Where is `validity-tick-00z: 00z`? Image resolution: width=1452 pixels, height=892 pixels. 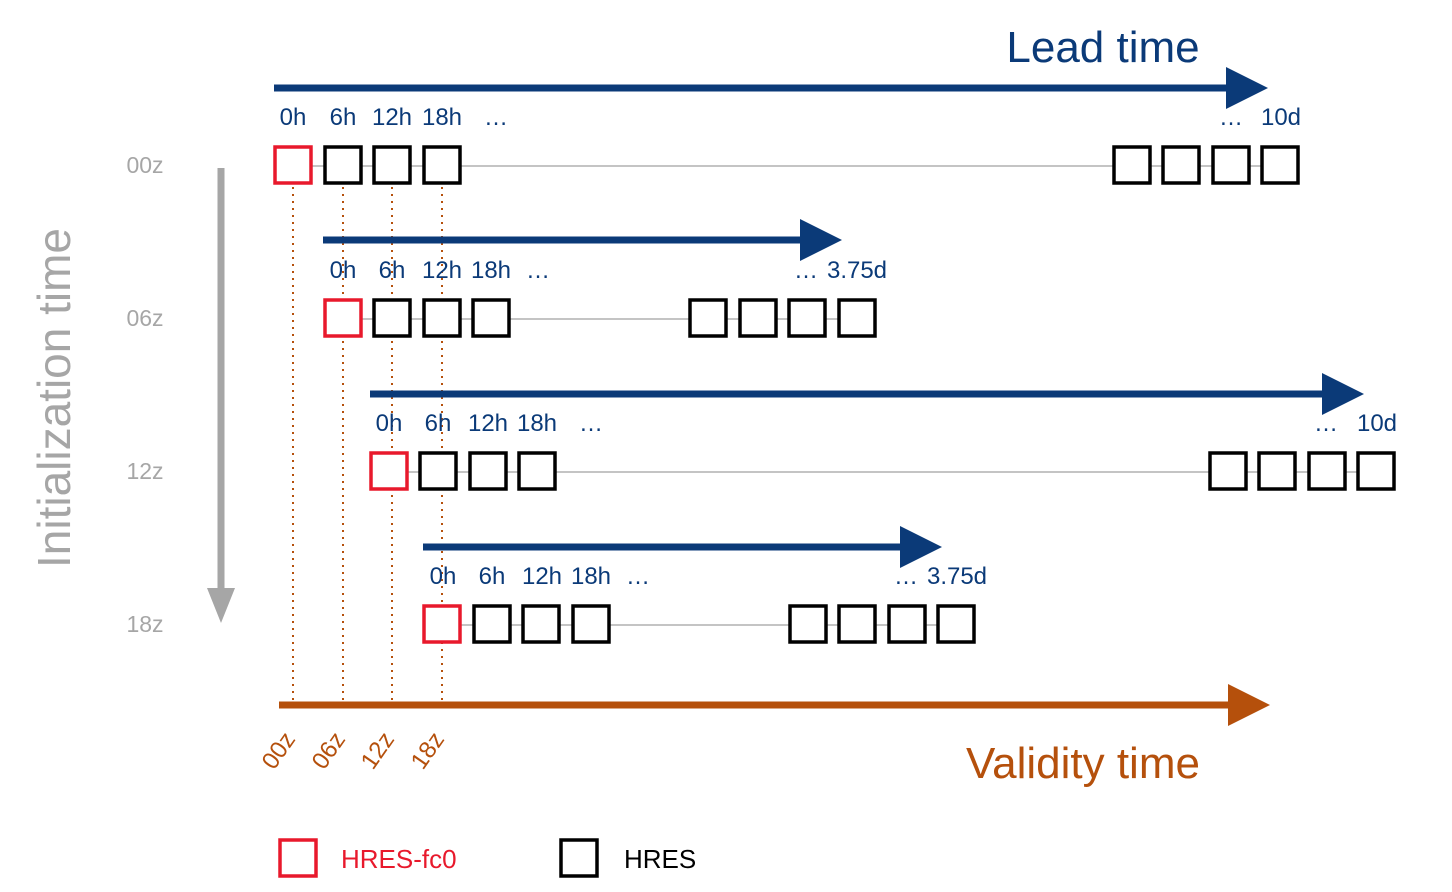 validity-tick-00z: 00z is located at coordinates (279, 750).